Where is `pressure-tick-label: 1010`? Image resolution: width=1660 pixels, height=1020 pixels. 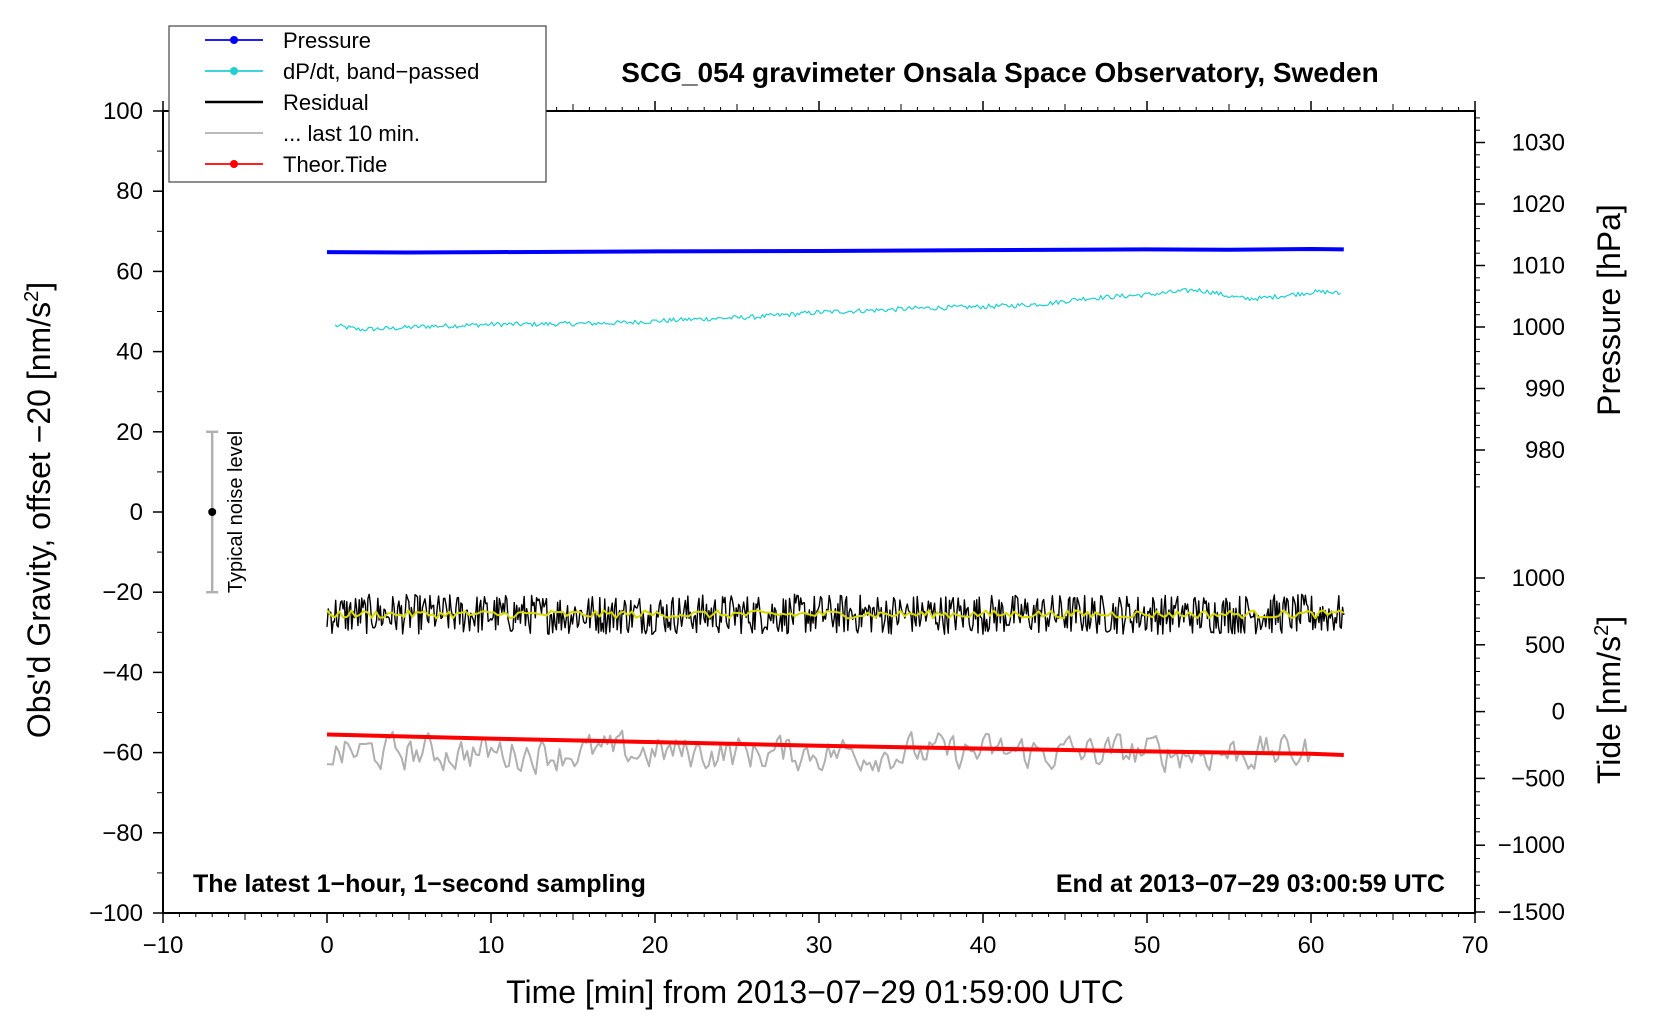 pressure-tick-label: 1010 is located at coordinates (1538, 266).